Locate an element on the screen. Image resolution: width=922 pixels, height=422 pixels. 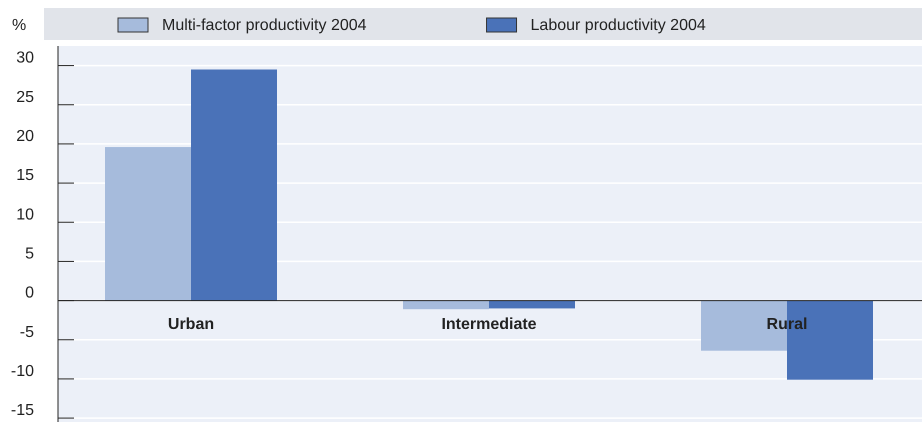
y-tick-label: 15 is located at coordinates (25, 175).